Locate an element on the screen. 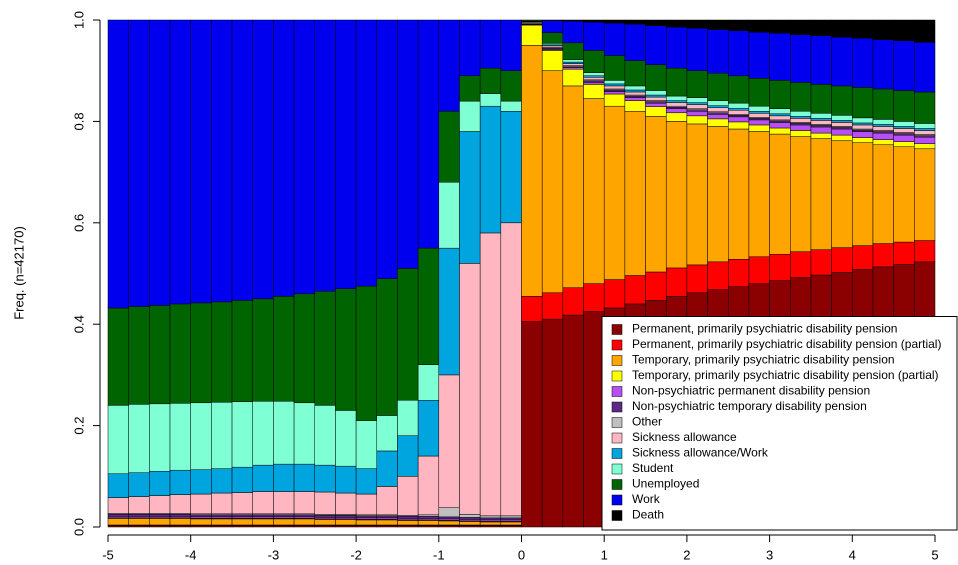 The width and height of the screenshot is (958, 565). legend-box is located at coordinates (779, 423).